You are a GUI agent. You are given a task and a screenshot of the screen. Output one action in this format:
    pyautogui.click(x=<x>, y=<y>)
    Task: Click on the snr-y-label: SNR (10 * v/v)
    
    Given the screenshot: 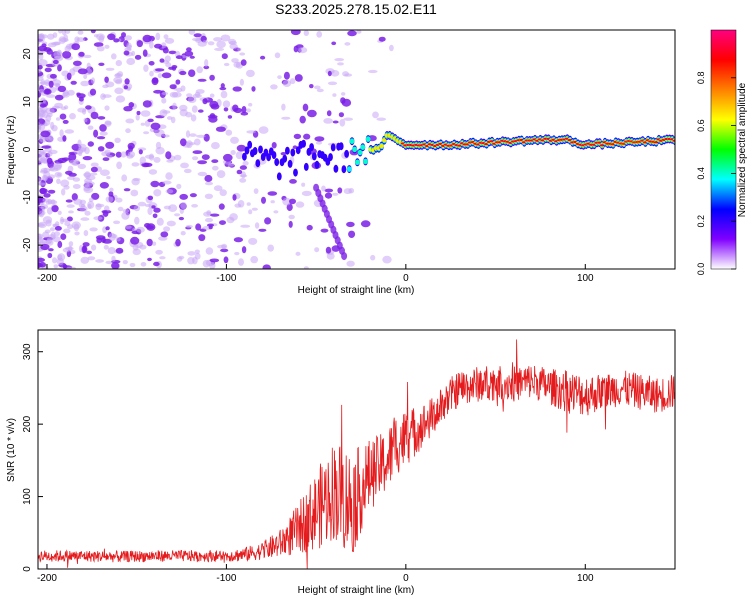 What is the action you would take?
    pyautogui.click(x=11, y=450)
    